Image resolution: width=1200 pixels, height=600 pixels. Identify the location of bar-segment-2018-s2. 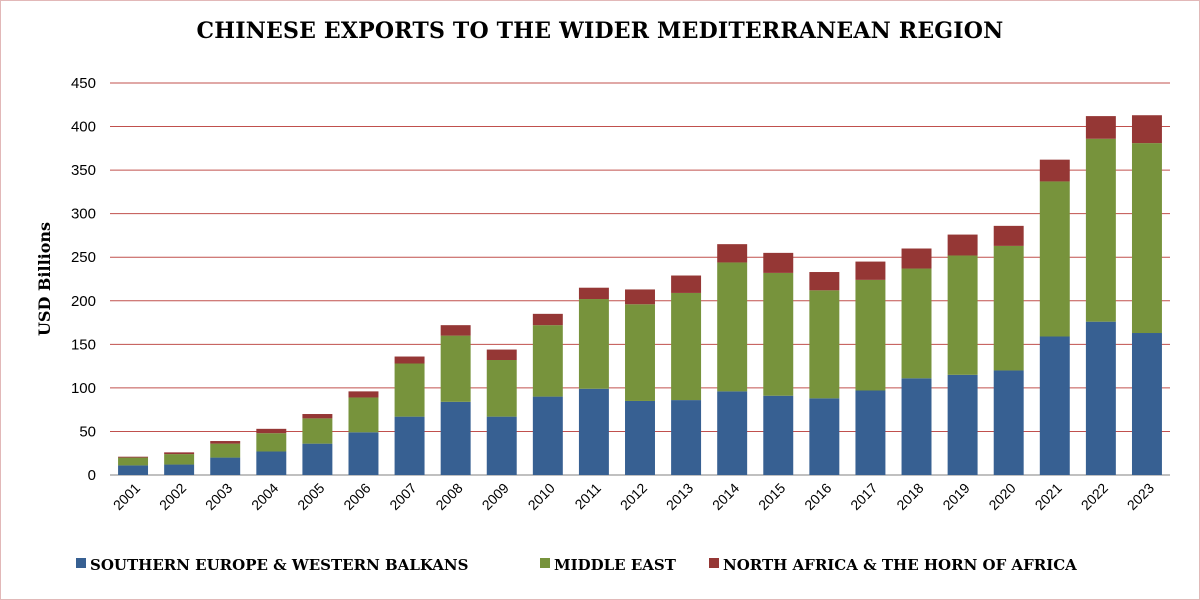
(916, 323).